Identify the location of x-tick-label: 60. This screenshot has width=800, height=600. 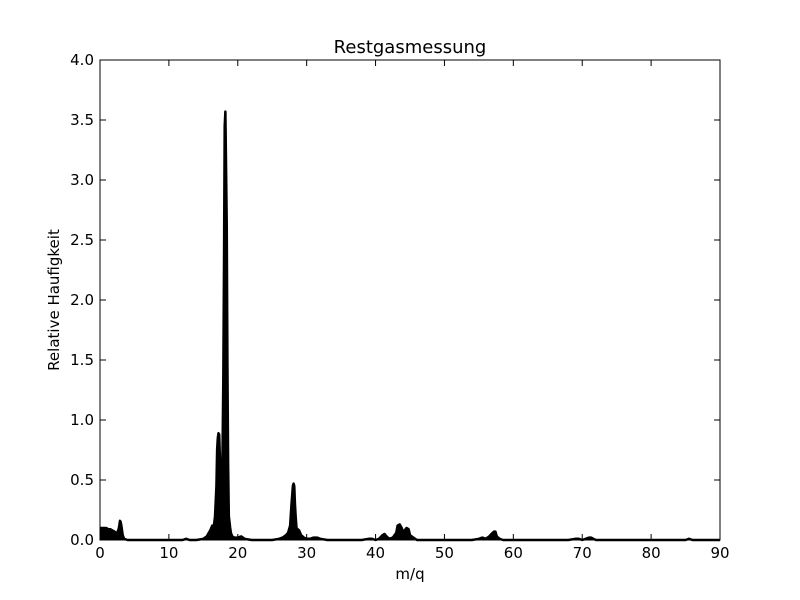
(513, 553).